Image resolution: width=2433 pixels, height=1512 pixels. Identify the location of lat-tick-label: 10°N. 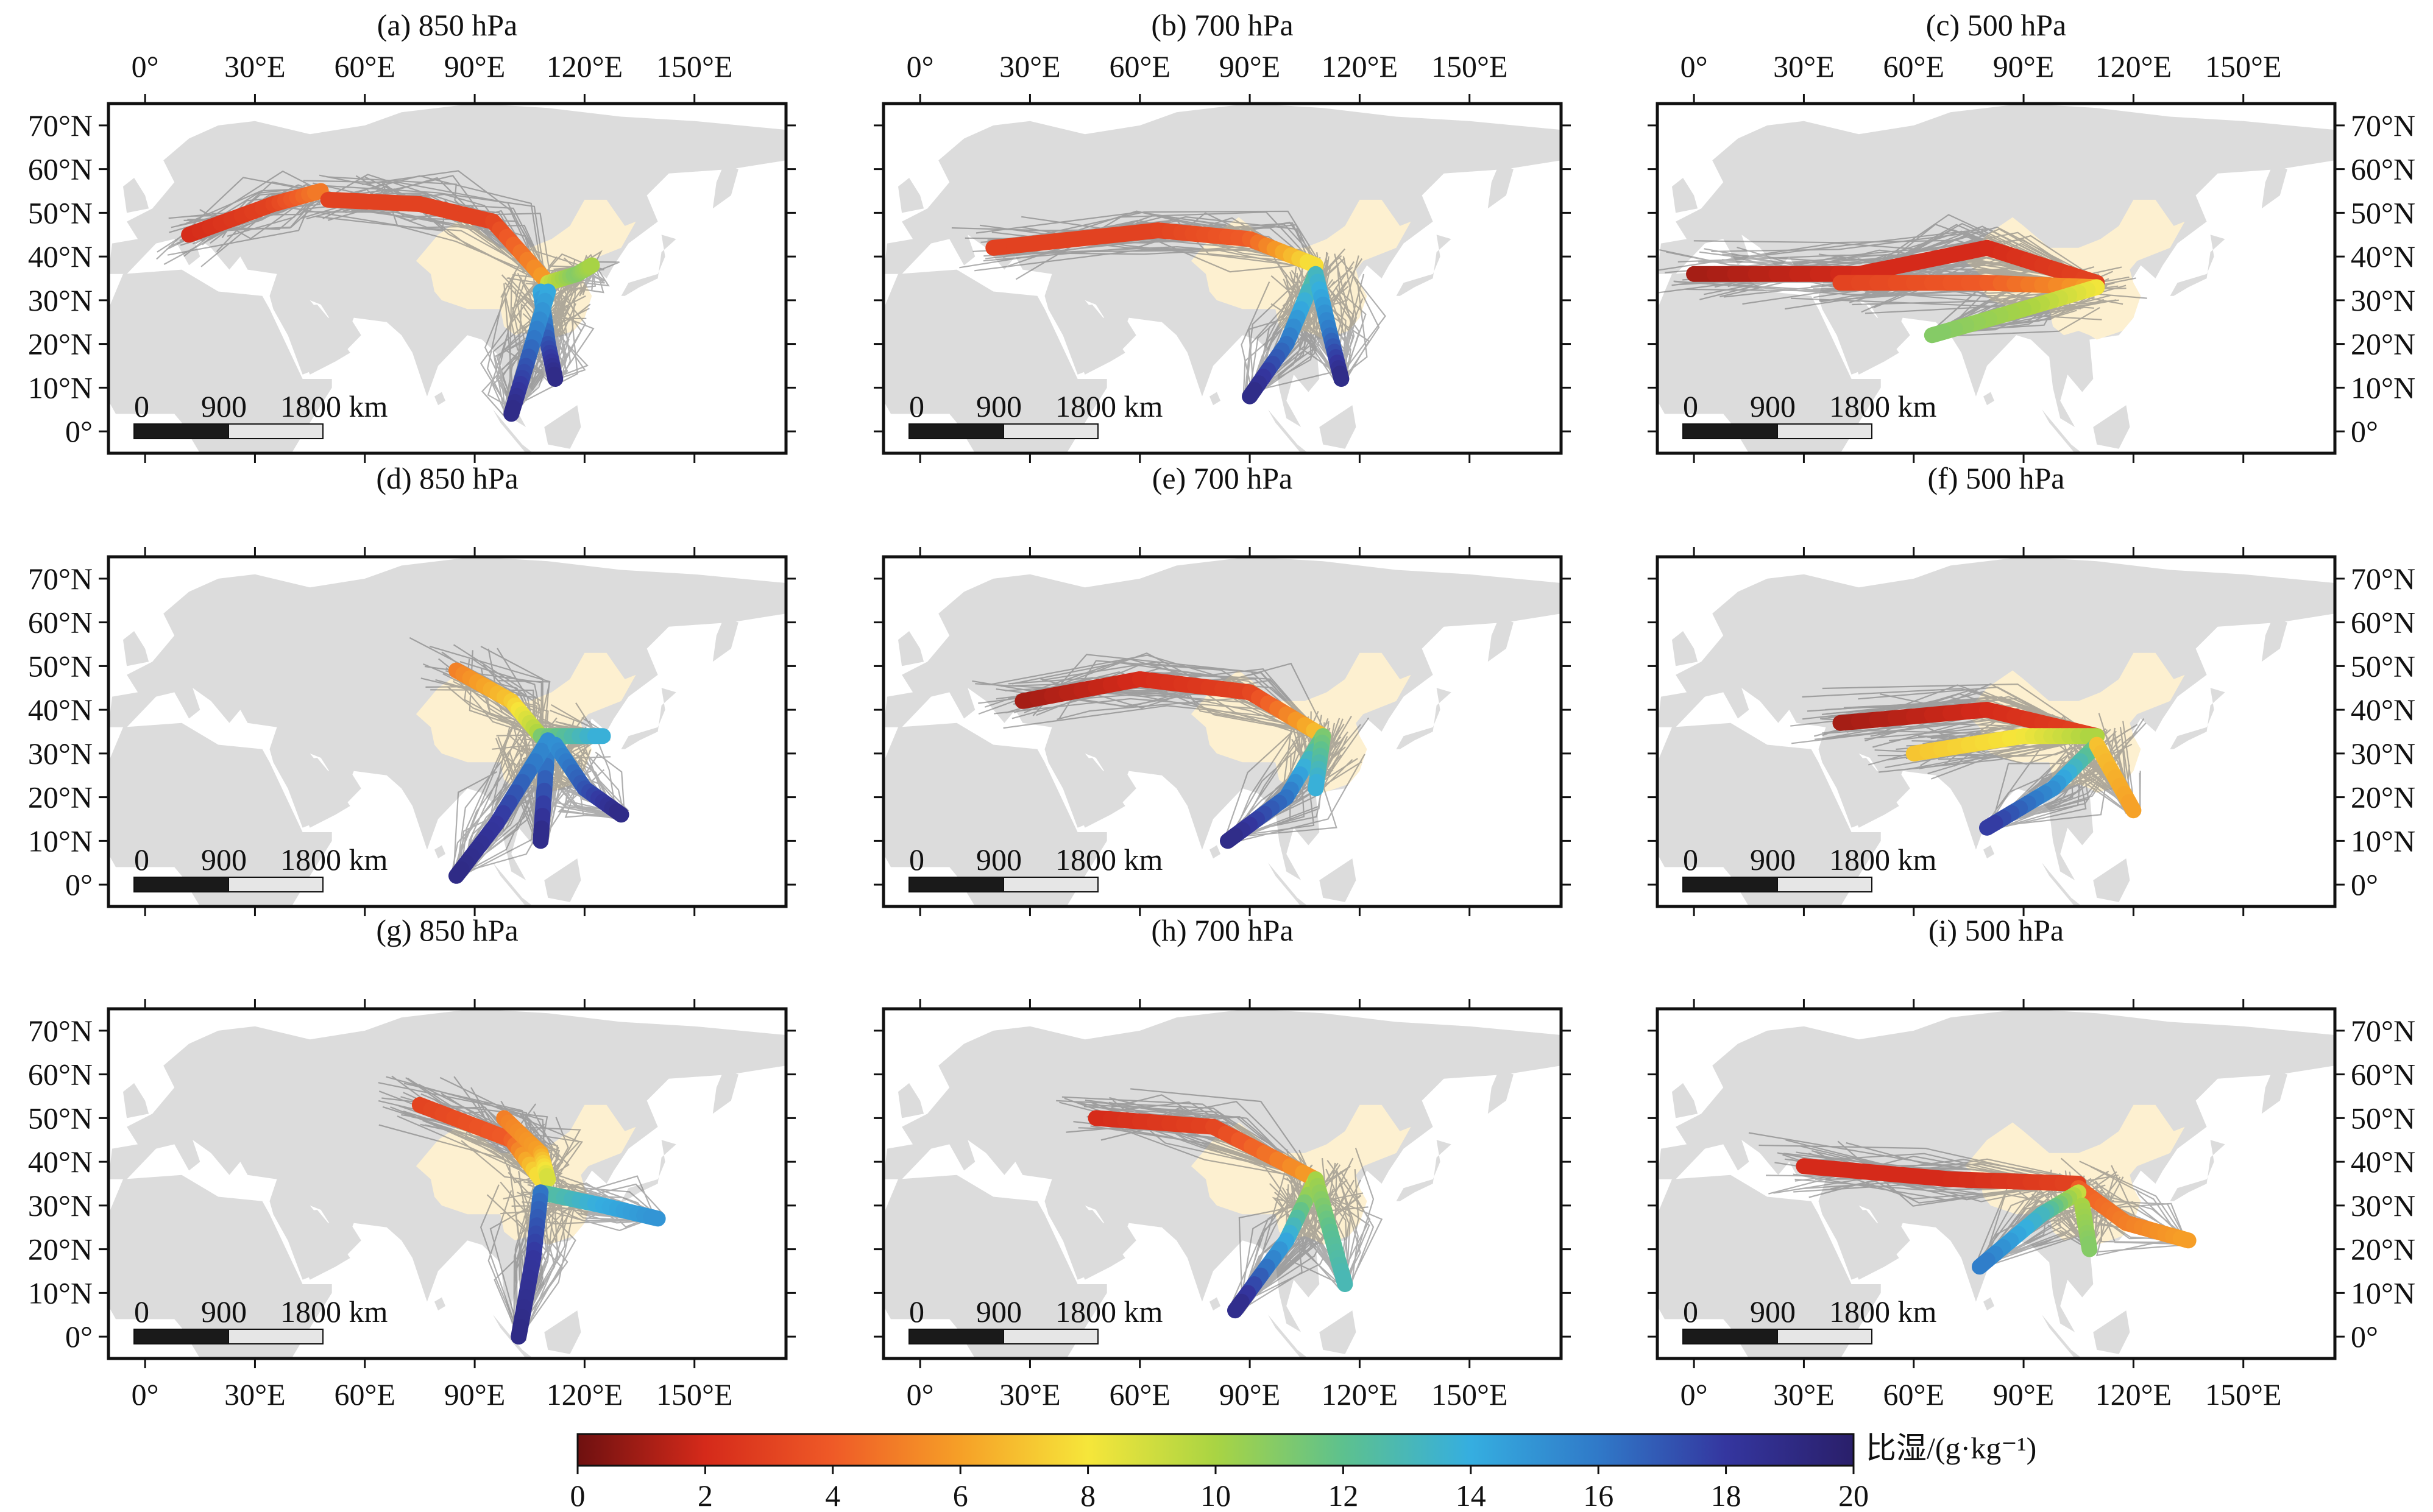
(60, 841).